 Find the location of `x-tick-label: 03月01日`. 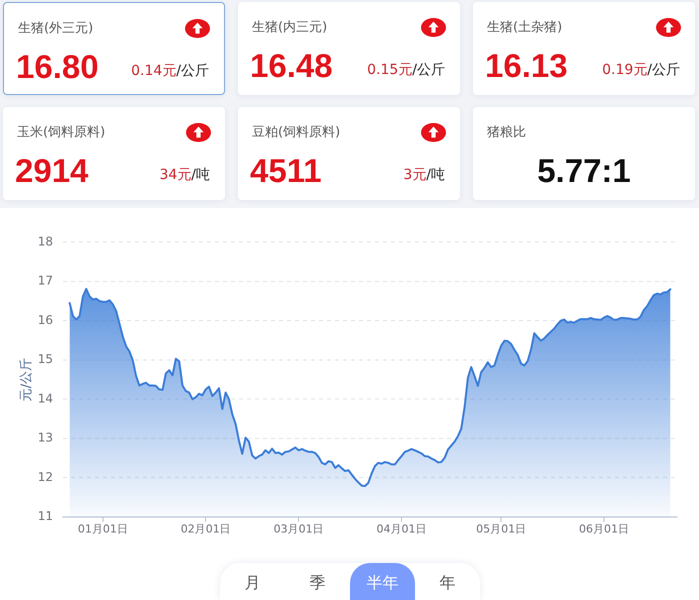

x-tick-label: 03月01日 is located at coordinates (299, 529).